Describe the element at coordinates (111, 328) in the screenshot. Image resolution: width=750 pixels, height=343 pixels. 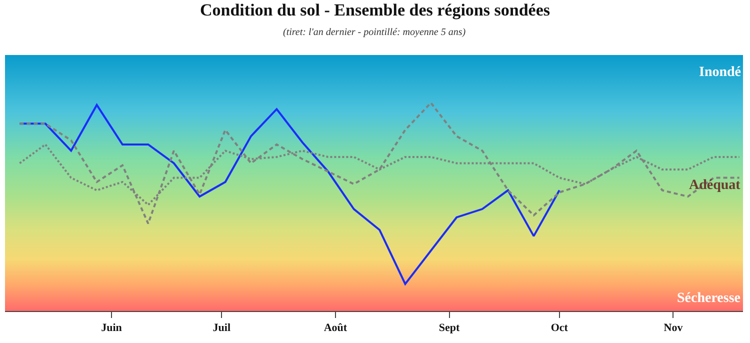
I see `x-tick-label: Juin` at that location.